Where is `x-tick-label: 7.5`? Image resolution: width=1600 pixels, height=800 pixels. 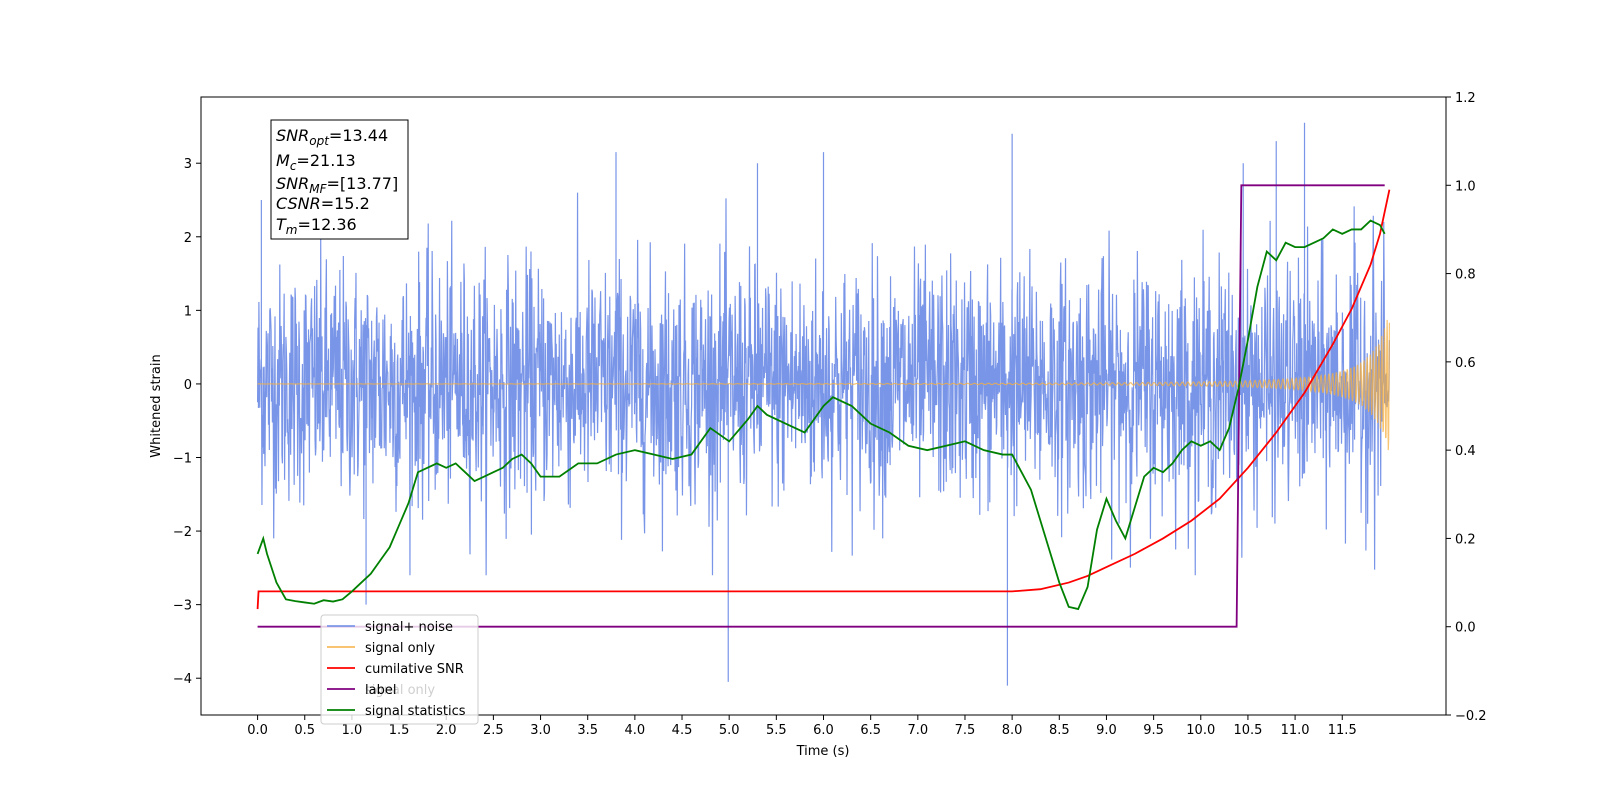 x-tick-label: 7.5 is located at coordinates (965, 730).